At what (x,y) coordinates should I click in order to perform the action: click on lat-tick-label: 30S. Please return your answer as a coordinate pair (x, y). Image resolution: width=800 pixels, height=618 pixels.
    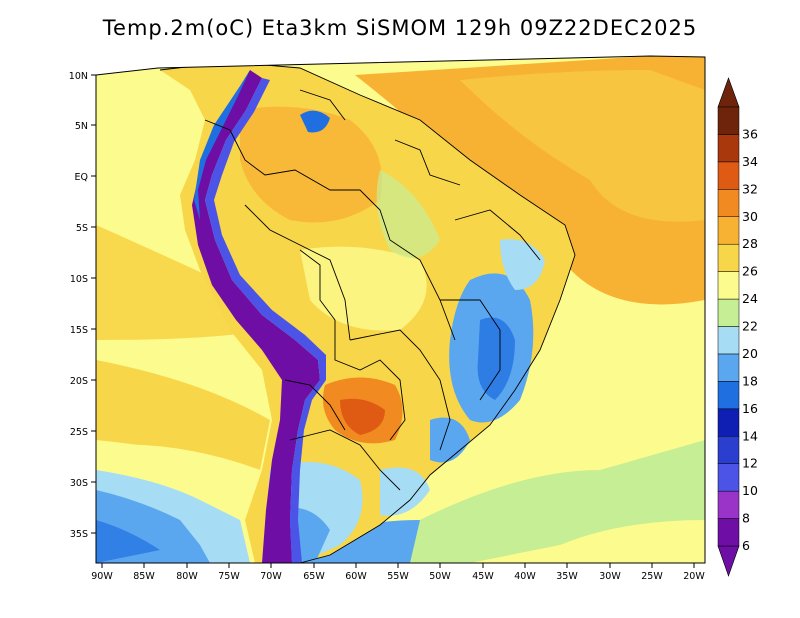
    Looking at the image, I should click on (79, 483).